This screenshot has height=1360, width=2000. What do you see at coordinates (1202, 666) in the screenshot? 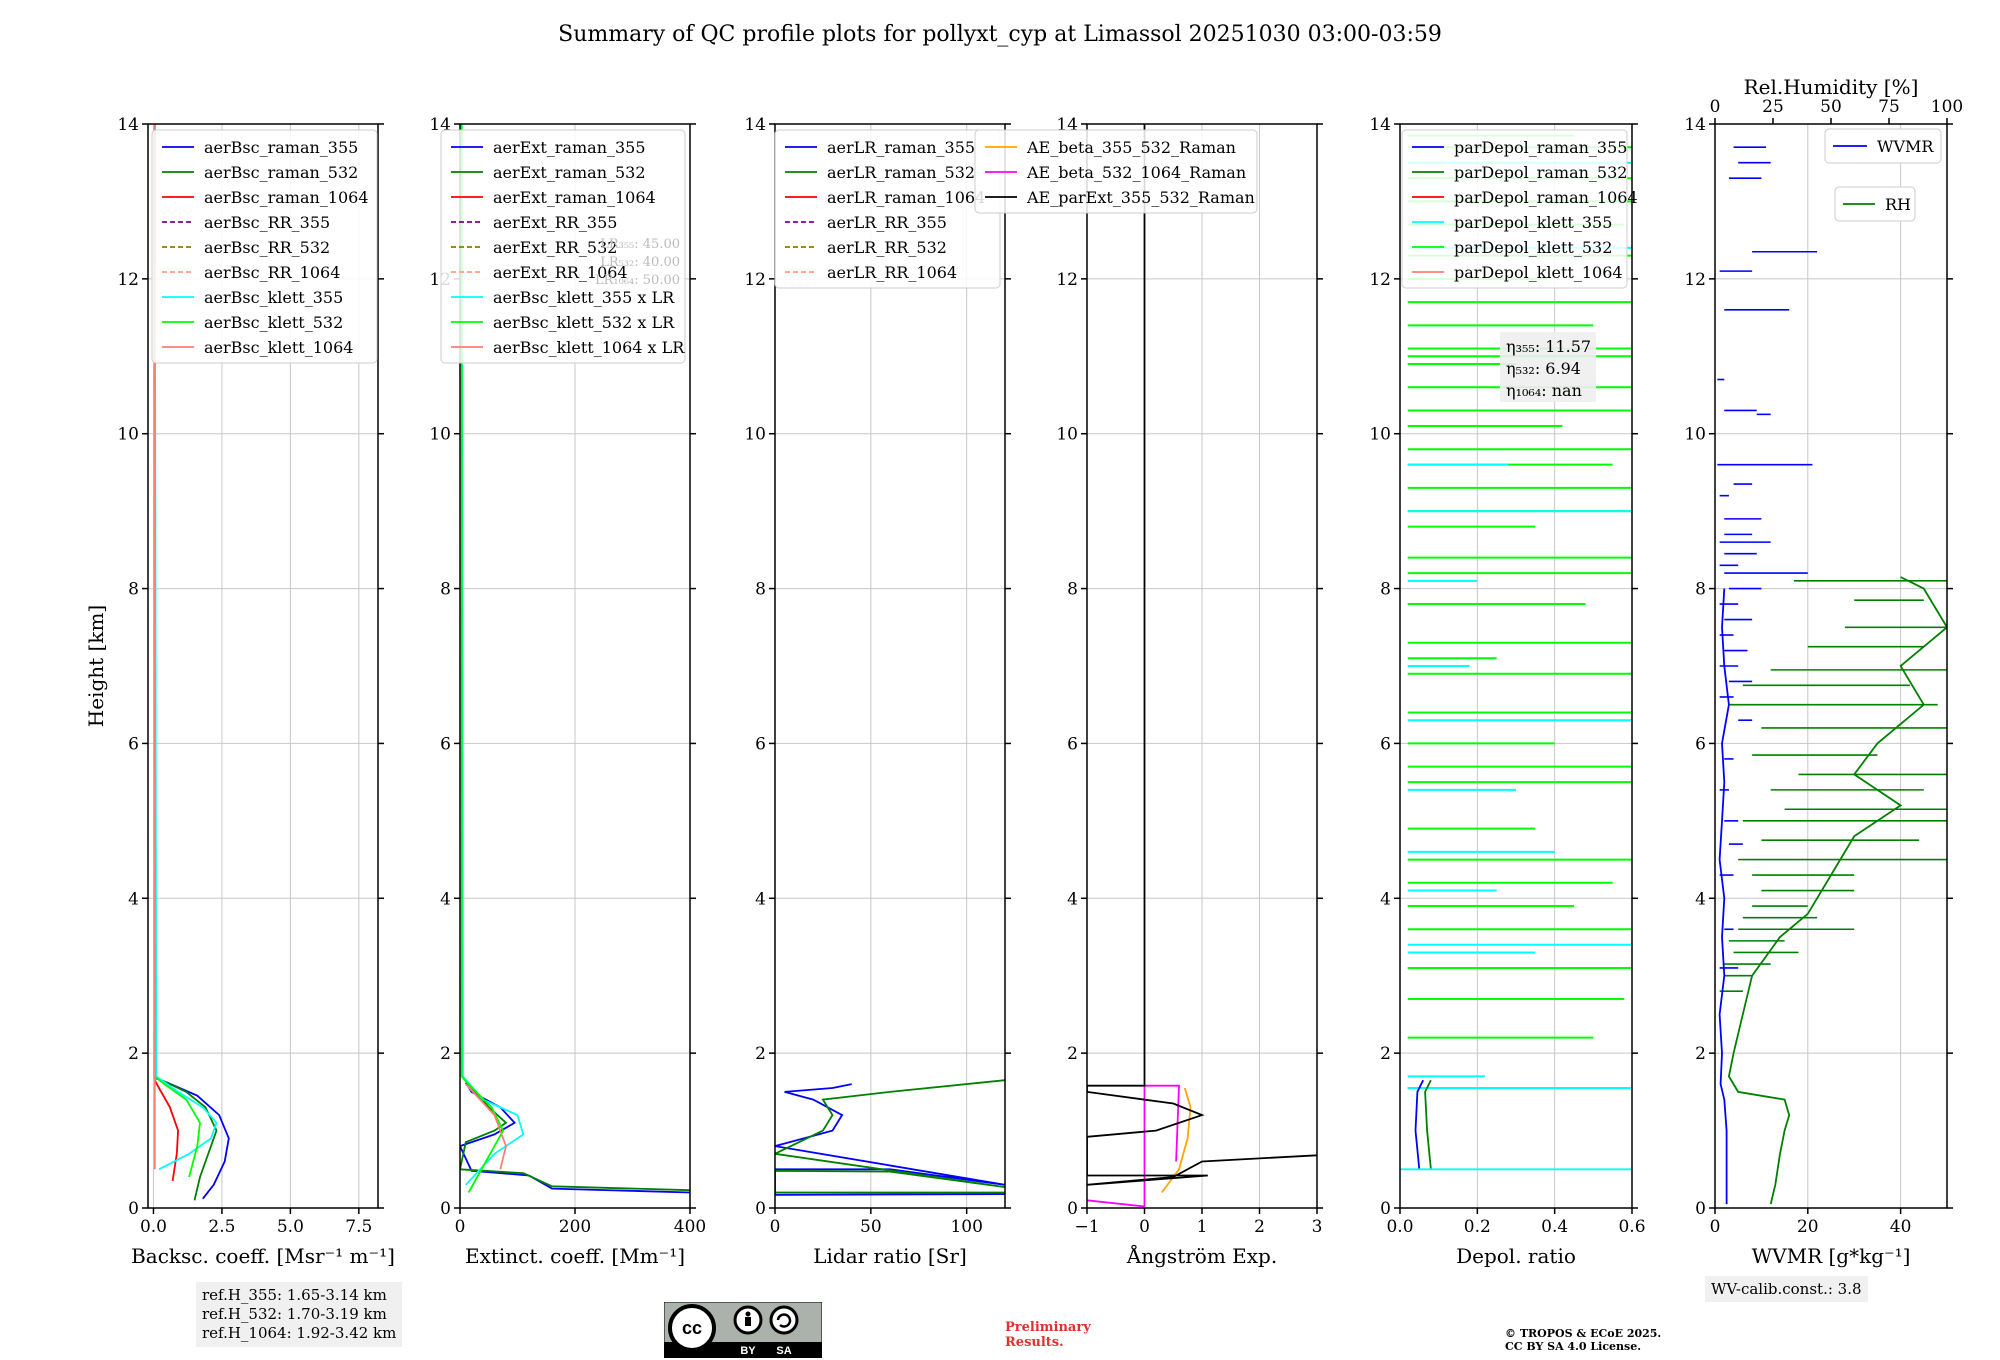
I see `plot-area-ae` at bounding box center [1202, 666].